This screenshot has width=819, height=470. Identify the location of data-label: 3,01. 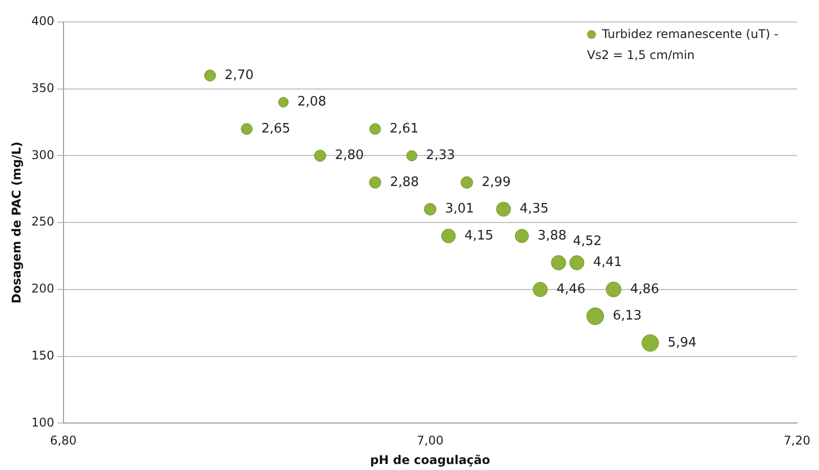
(459, 209).